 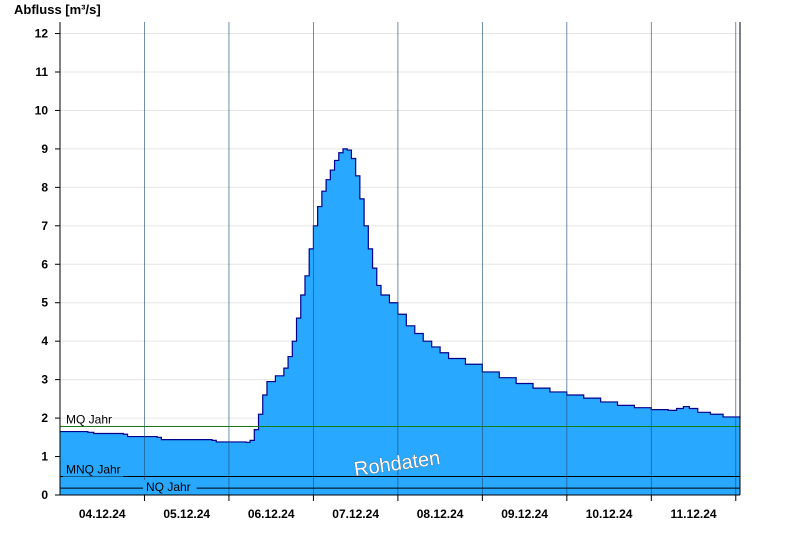 What do you see at coordinates (44, 457) in the screenshot?
I see `y-tick-label: 1` at bounding box center [44, 457].